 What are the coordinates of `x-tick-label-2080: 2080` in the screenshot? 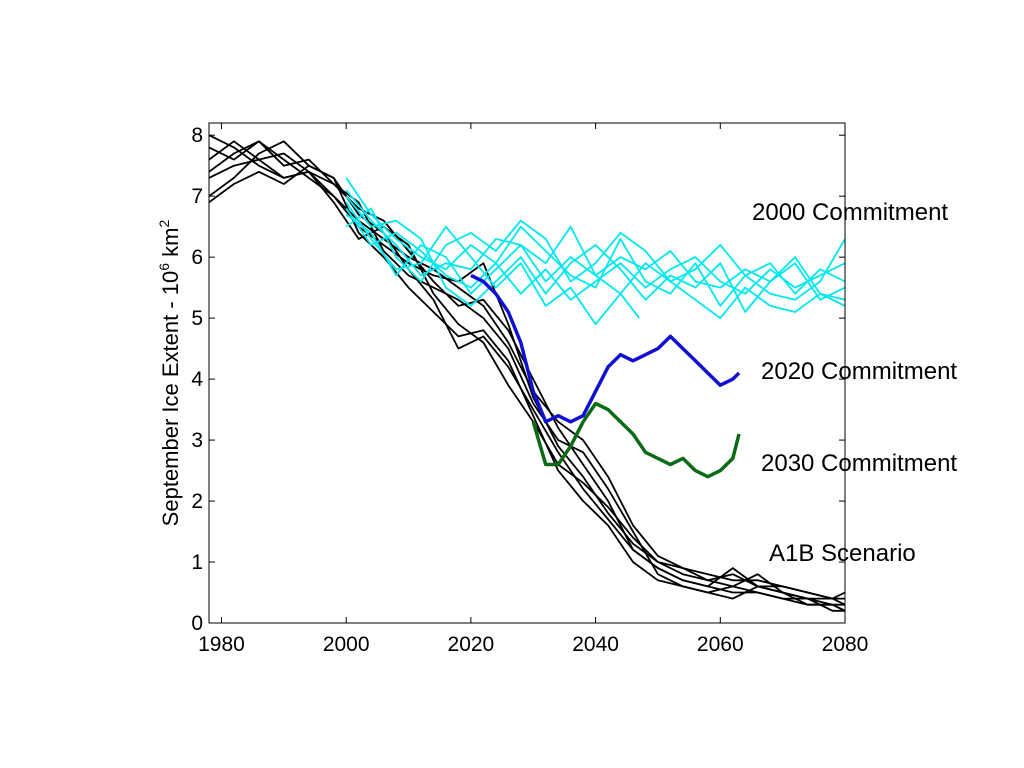 It's located at (845, 644).